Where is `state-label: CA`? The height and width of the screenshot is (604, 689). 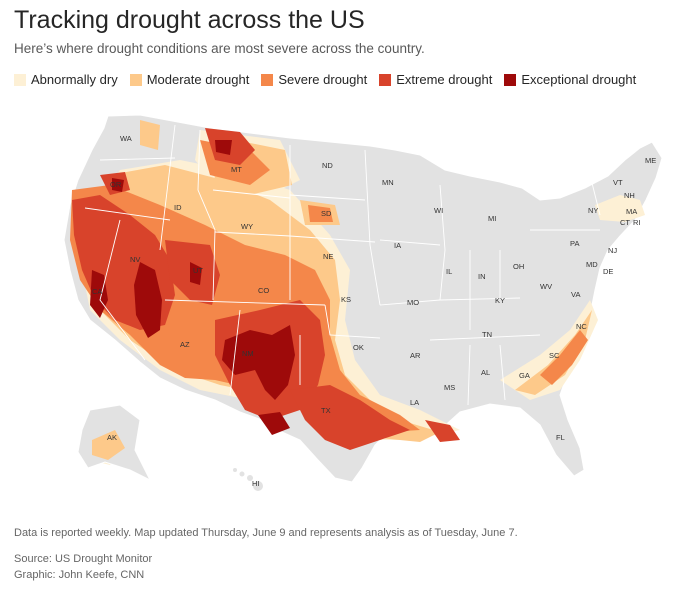
state-label: CA is located at coordinates (97, 291).